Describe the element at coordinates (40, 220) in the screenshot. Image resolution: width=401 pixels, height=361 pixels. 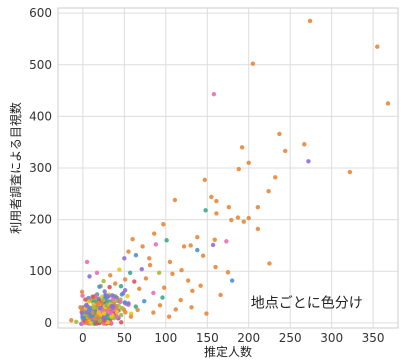
I see `y-tick-label: 200` at that location.